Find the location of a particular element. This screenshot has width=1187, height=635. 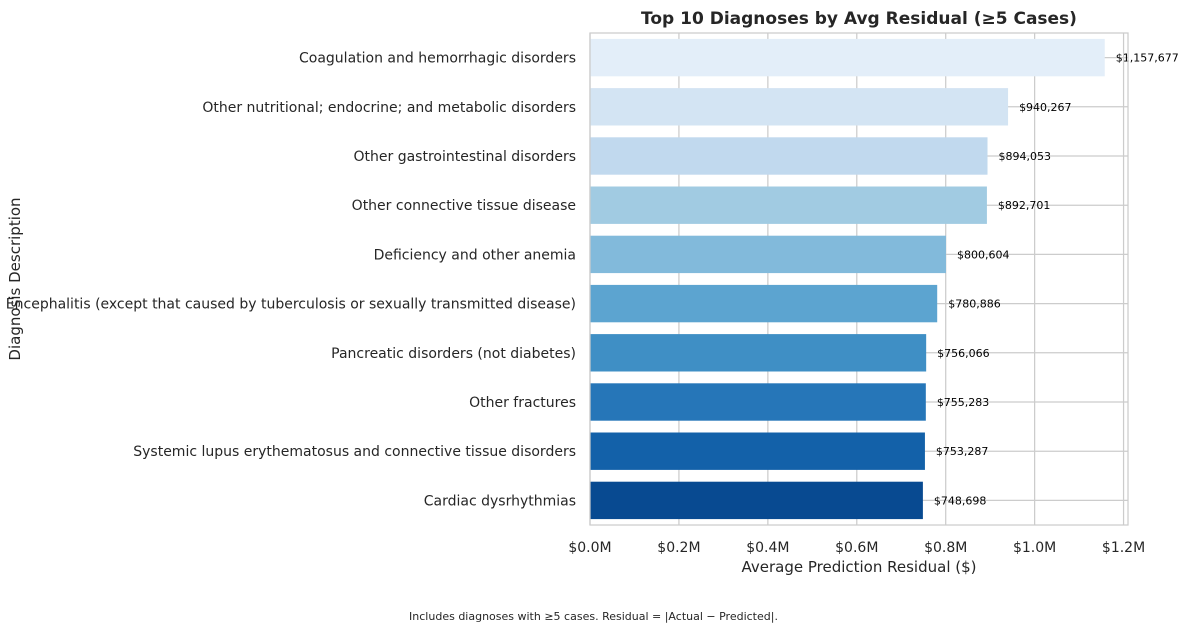

data-label: $756,066 is located at coordinates (963, 353).